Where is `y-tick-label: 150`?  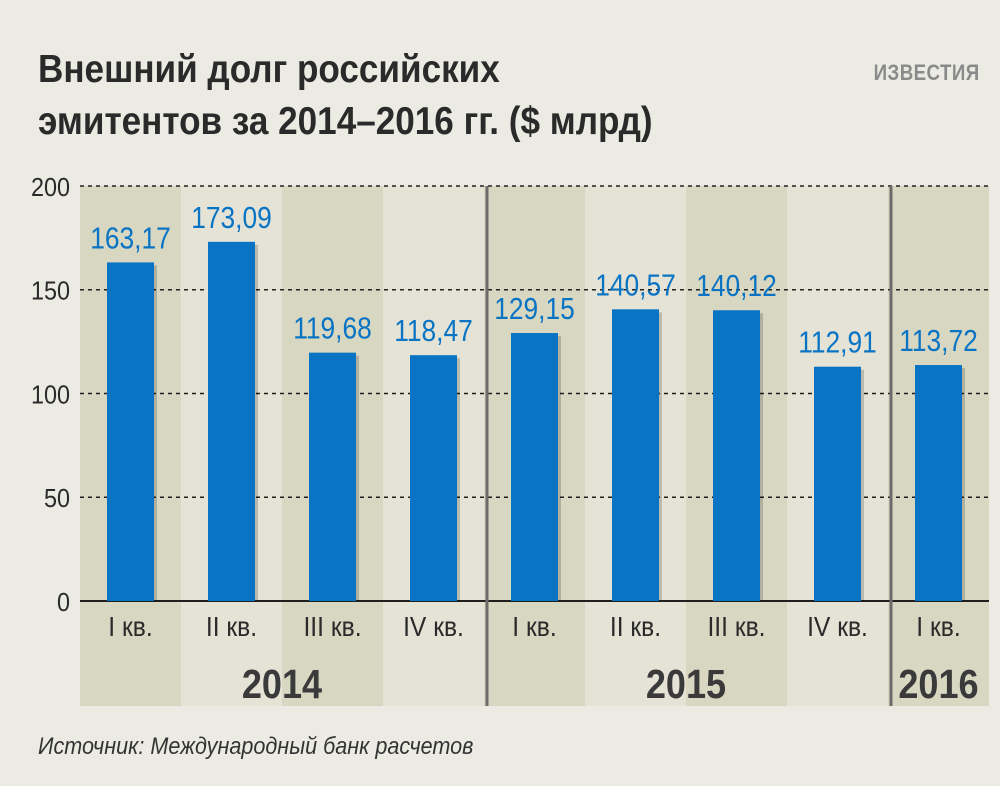 y-tick-label: 150 is located at coordinates (50, 292).